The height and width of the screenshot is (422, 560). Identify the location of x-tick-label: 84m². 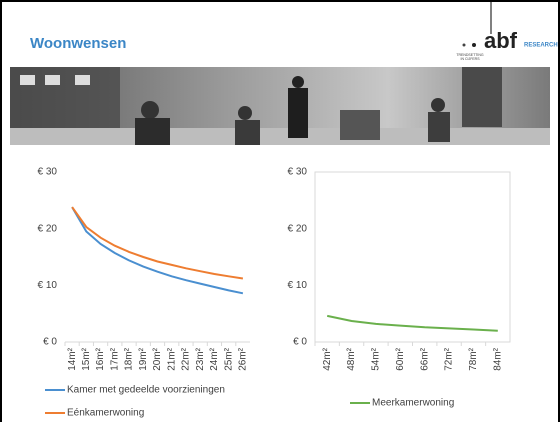
(497, 358).